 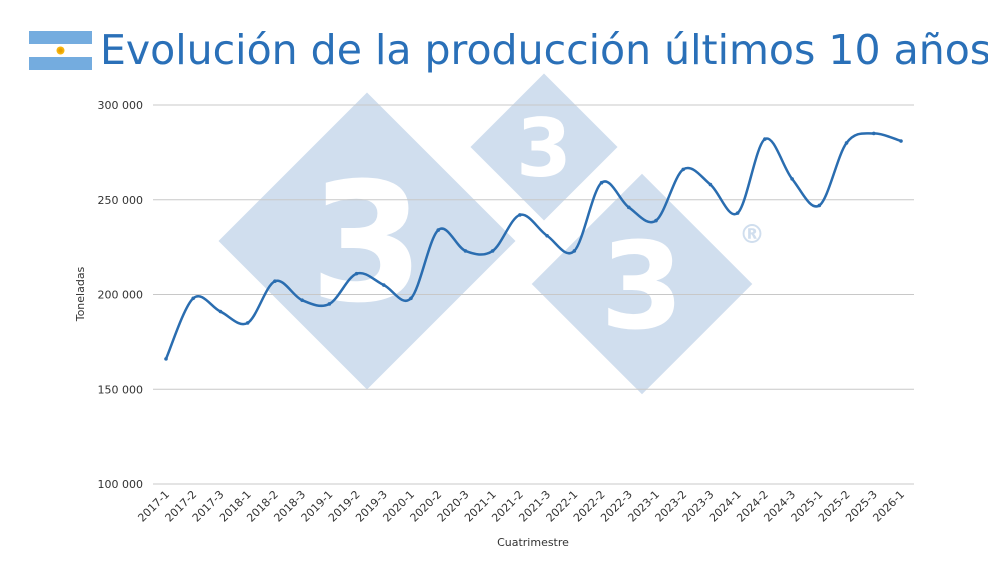 I want to click on watermark-digit-medium: 3, so click(x=642, y=287).